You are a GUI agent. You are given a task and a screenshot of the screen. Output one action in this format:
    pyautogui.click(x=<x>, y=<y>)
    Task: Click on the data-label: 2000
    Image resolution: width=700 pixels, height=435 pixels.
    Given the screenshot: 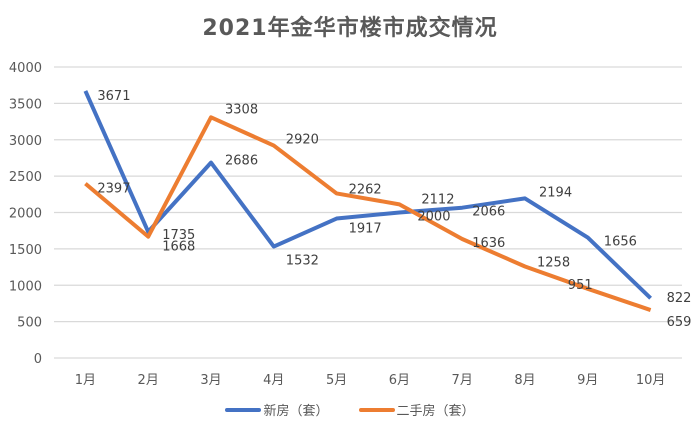 What is the action you would take?
    pyautogui.click(x=433, y=217)
    